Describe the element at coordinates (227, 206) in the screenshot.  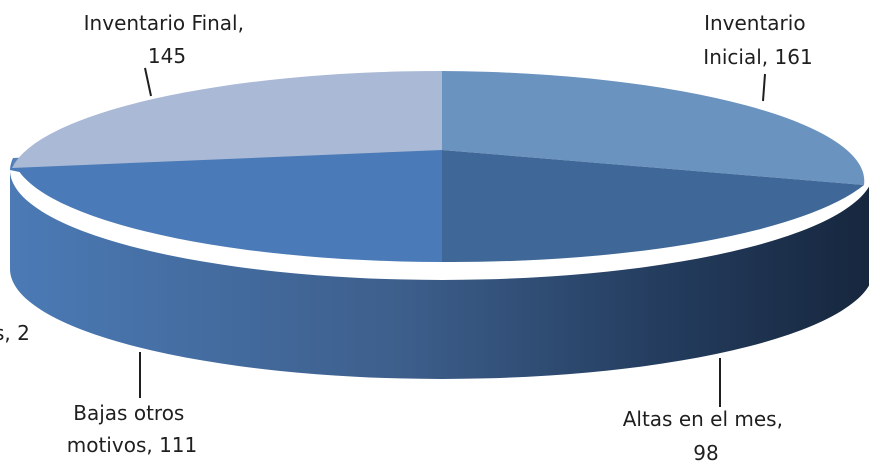
I see `pie-slice-bajas-otros-motivos-top` at that location.